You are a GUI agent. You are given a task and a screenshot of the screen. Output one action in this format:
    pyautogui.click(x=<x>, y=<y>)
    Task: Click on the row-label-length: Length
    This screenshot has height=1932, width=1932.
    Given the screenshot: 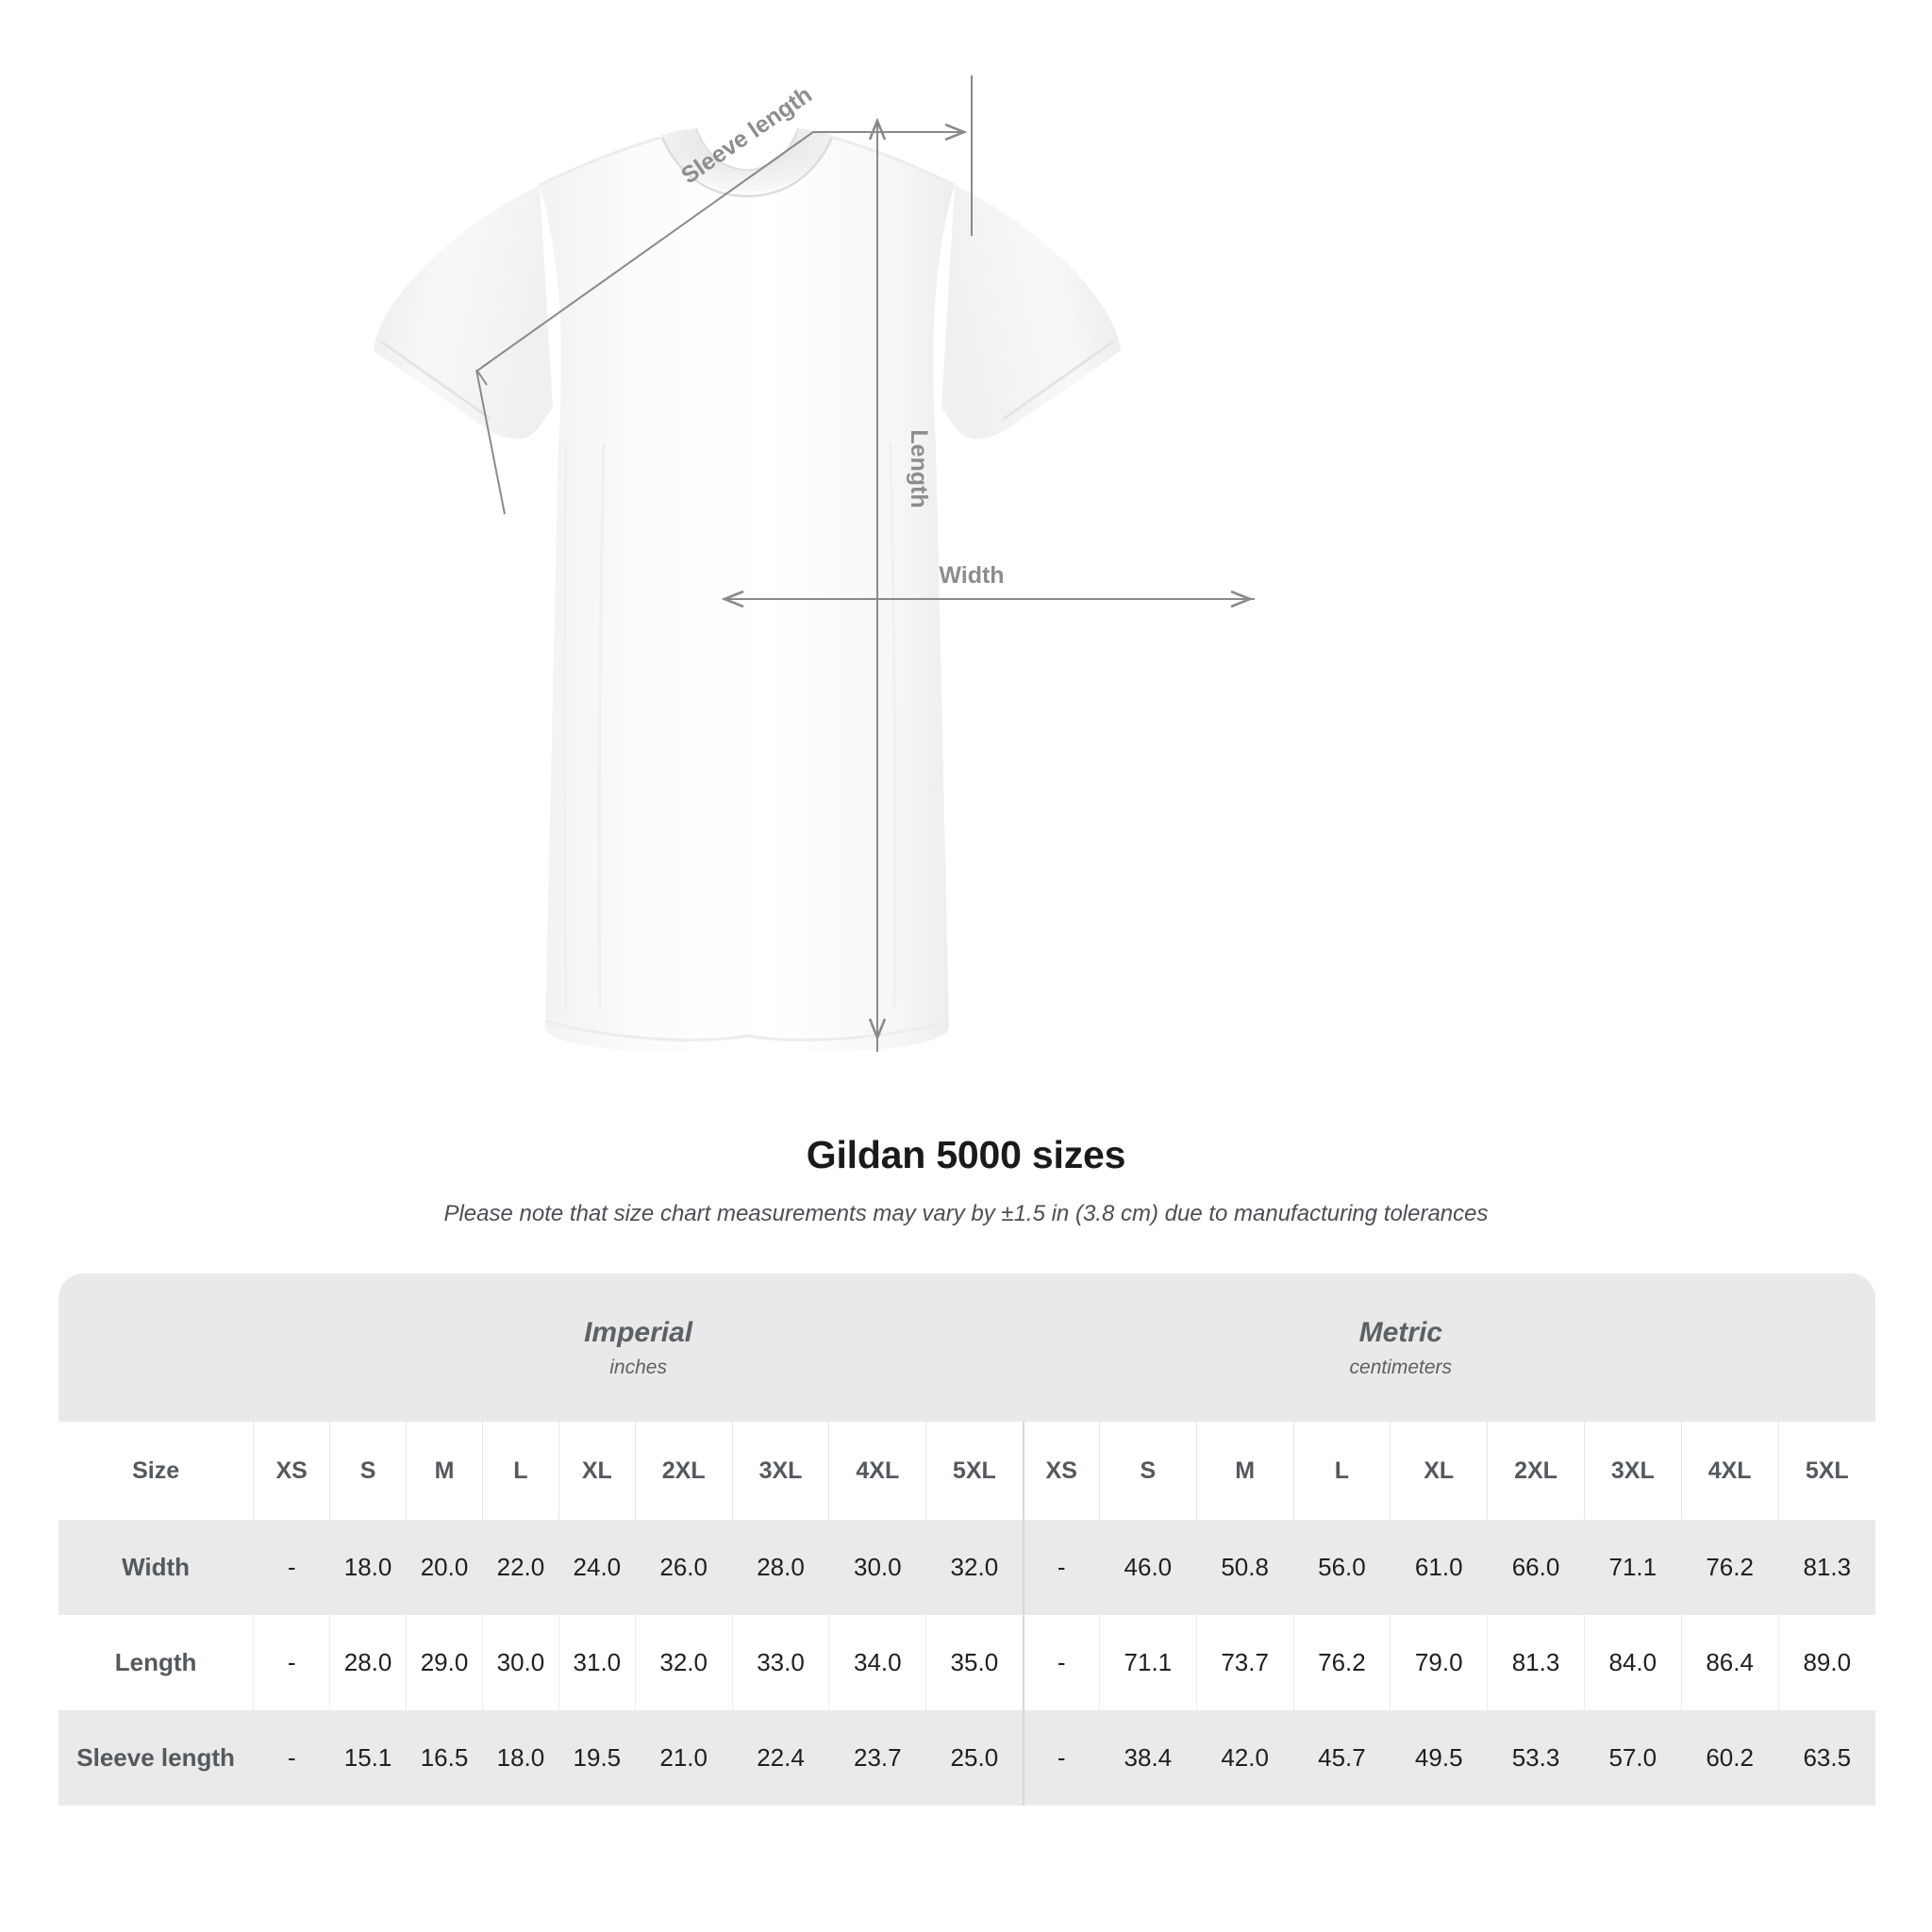 What is the action you would take?
    pyautogui.click(x=156, y=1662)
    